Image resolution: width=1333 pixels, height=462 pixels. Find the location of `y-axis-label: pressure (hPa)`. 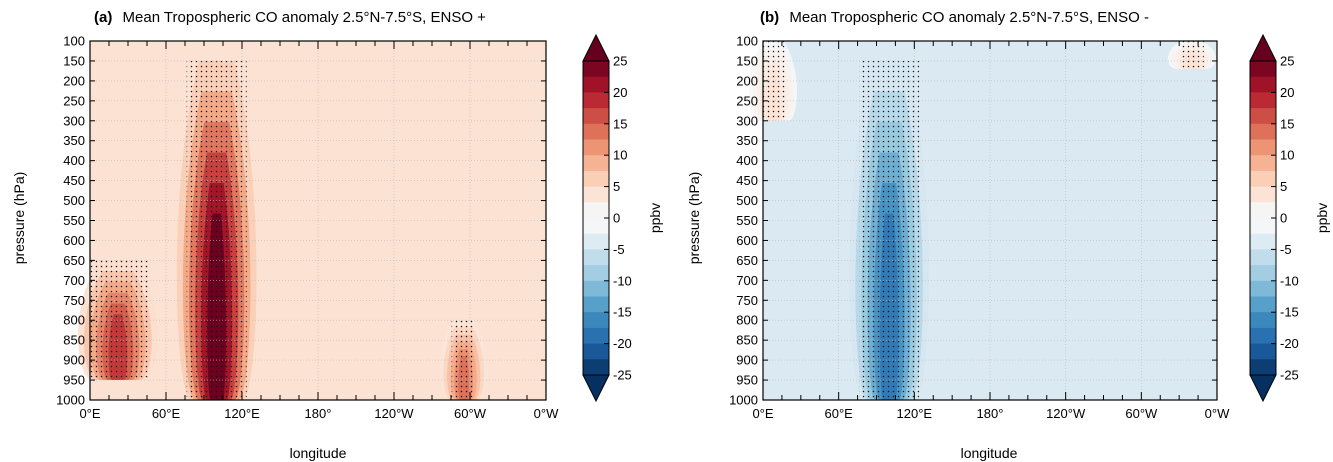

y-axis-label: pressure (hPa) is located at coordinates (694, 218).